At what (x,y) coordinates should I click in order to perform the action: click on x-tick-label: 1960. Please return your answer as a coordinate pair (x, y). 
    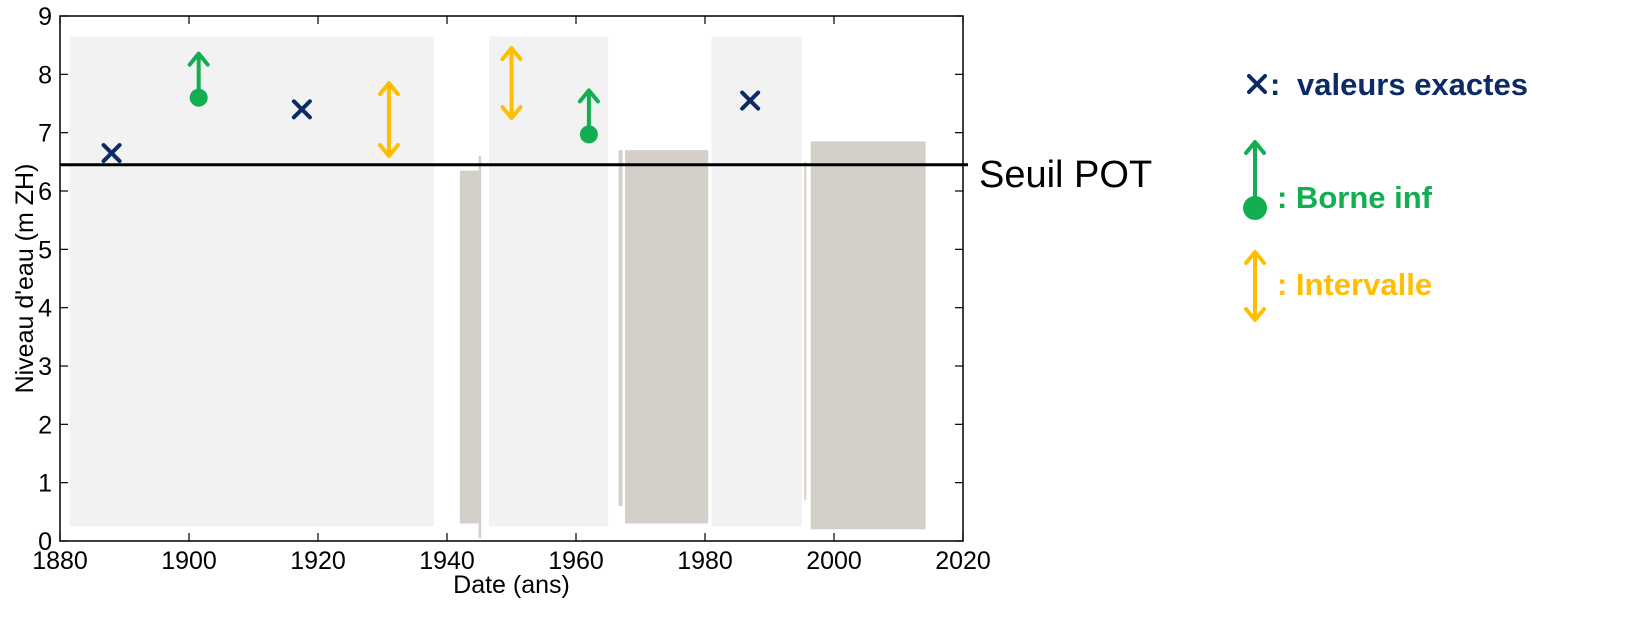
    Looking at the image, I should click on (576, 561).